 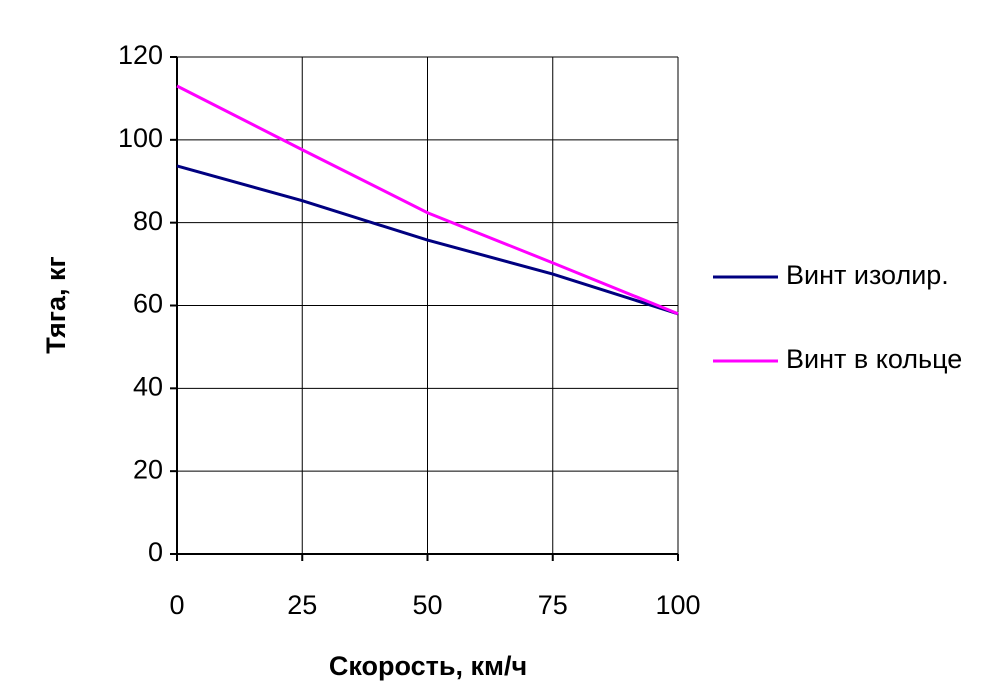 What do you see at coordinates (148, 221) in the screenshot?
I see `y-tick-label: 80` at bounding box center [148, 221].